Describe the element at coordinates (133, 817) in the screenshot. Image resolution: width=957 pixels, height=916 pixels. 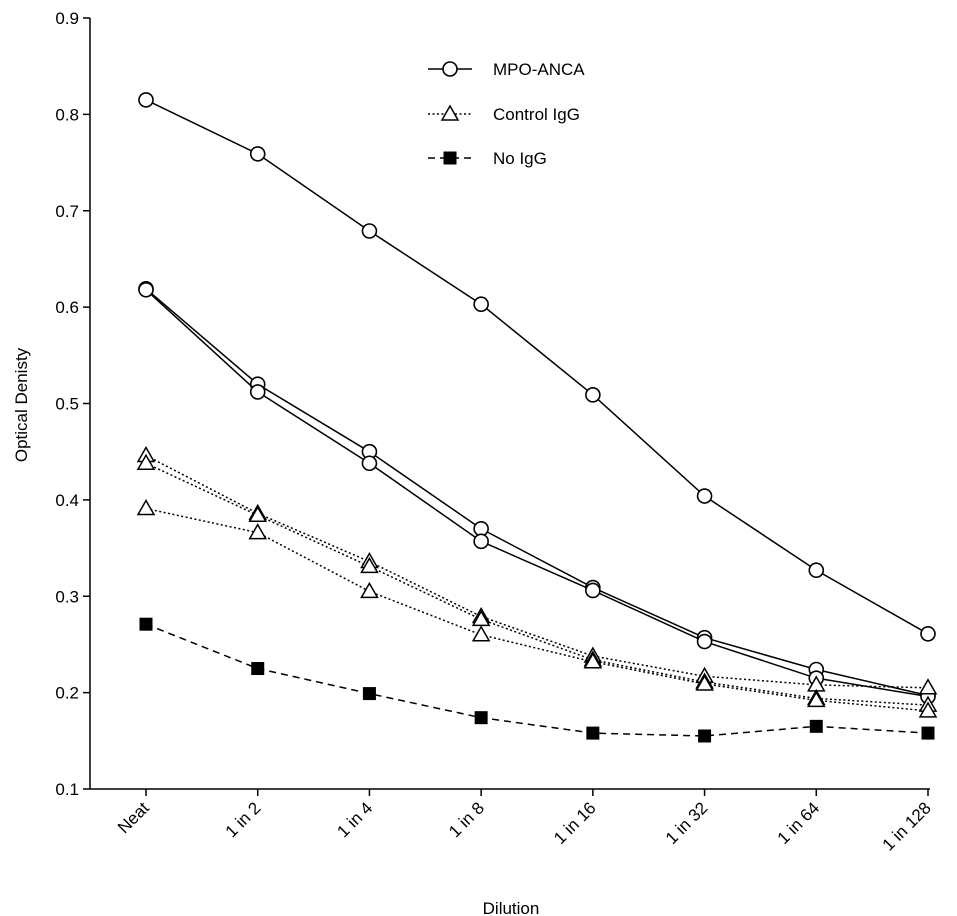
I see `x-tick-label: Neat` at that location.